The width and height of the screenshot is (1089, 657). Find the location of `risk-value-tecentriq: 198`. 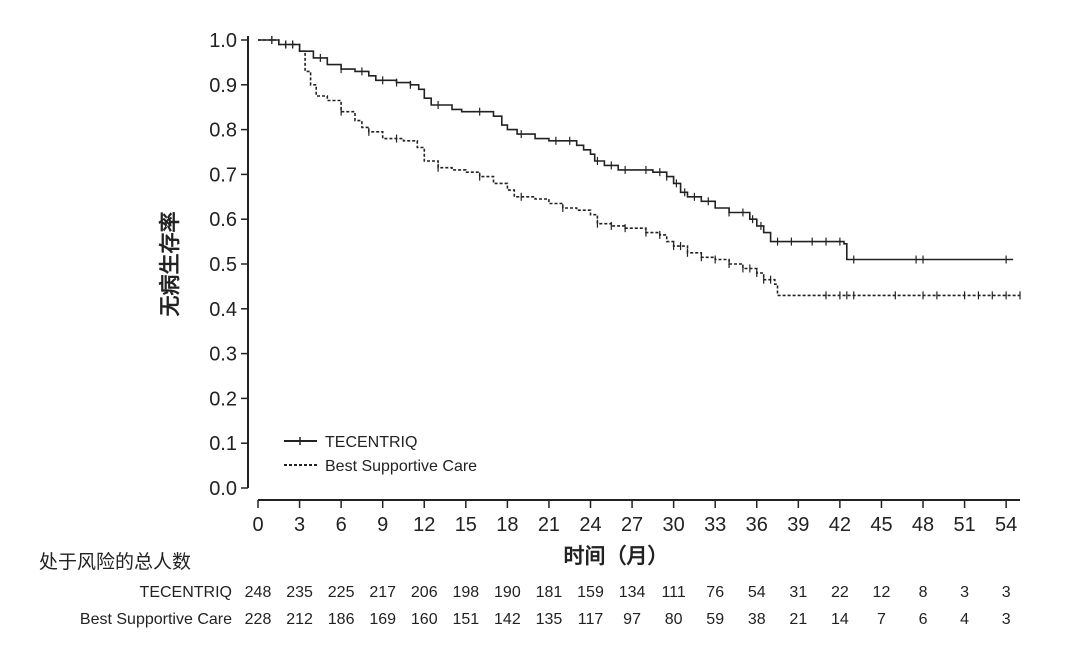

risk-value-tecentriq: 198 is located at coordinates (465, 592).